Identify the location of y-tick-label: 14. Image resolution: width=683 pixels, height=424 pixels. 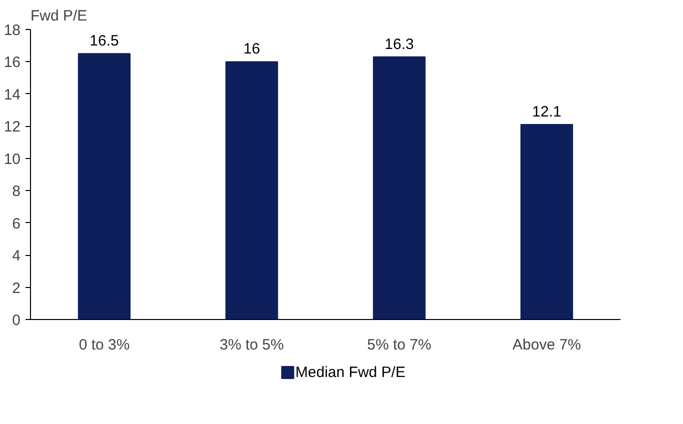
(12, 95).